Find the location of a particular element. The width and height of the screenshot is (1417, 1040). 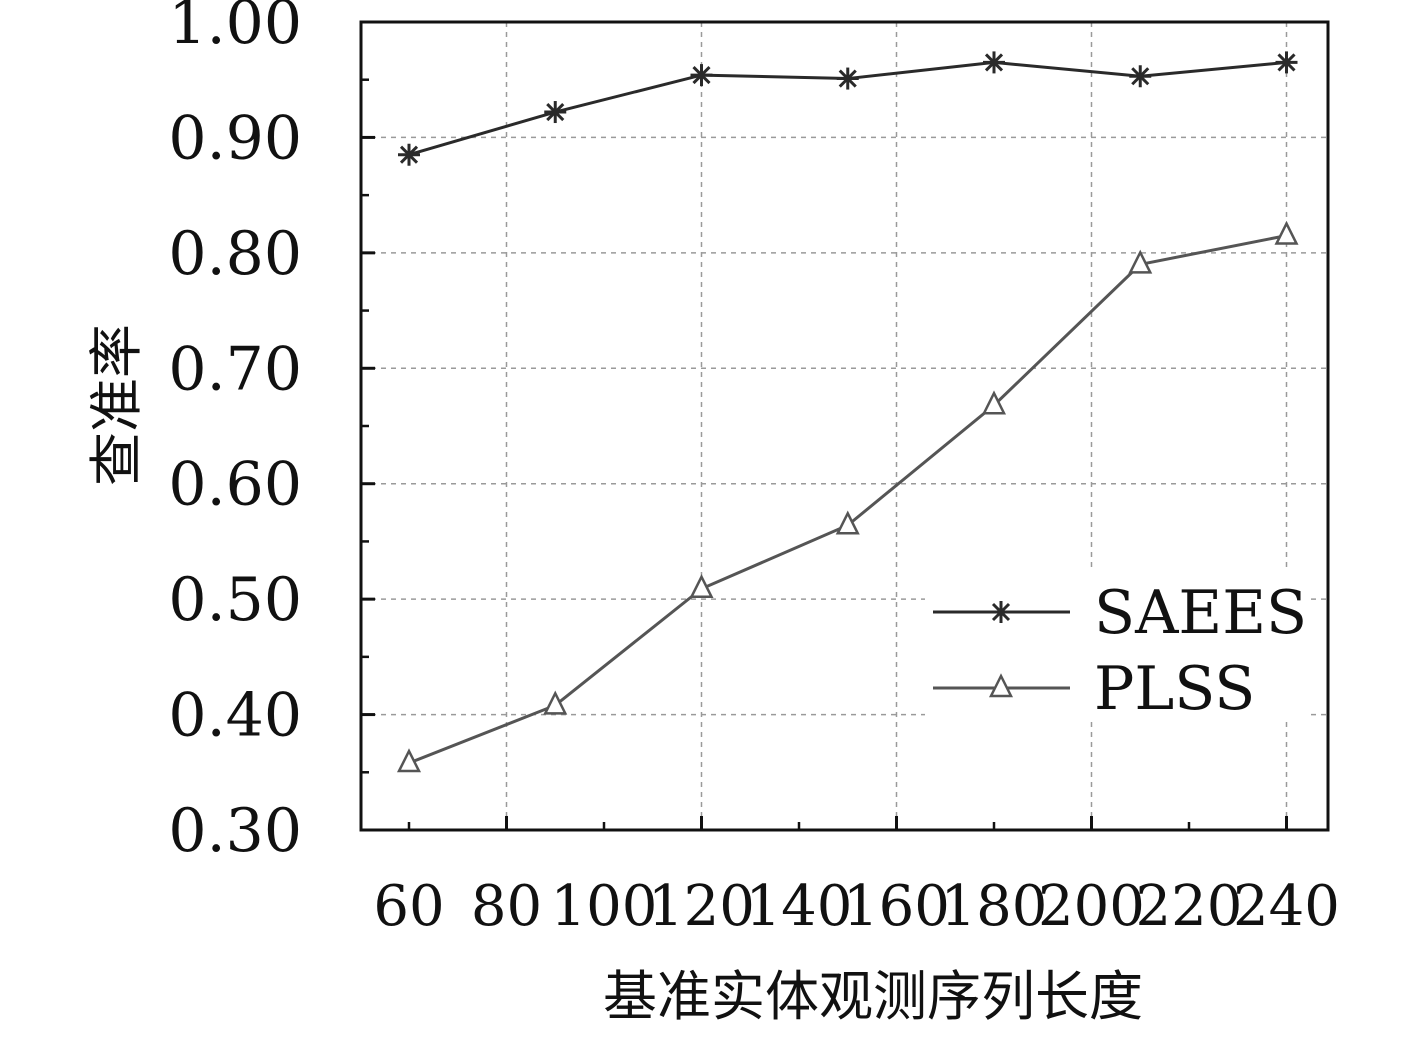

x-tick-label: 240 is located at coordinates (1286, 906).